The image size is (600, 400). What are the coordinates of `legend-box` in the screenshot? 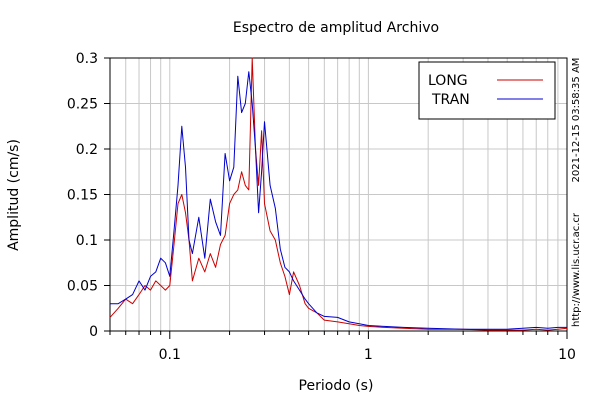 It's located at (487, 90).